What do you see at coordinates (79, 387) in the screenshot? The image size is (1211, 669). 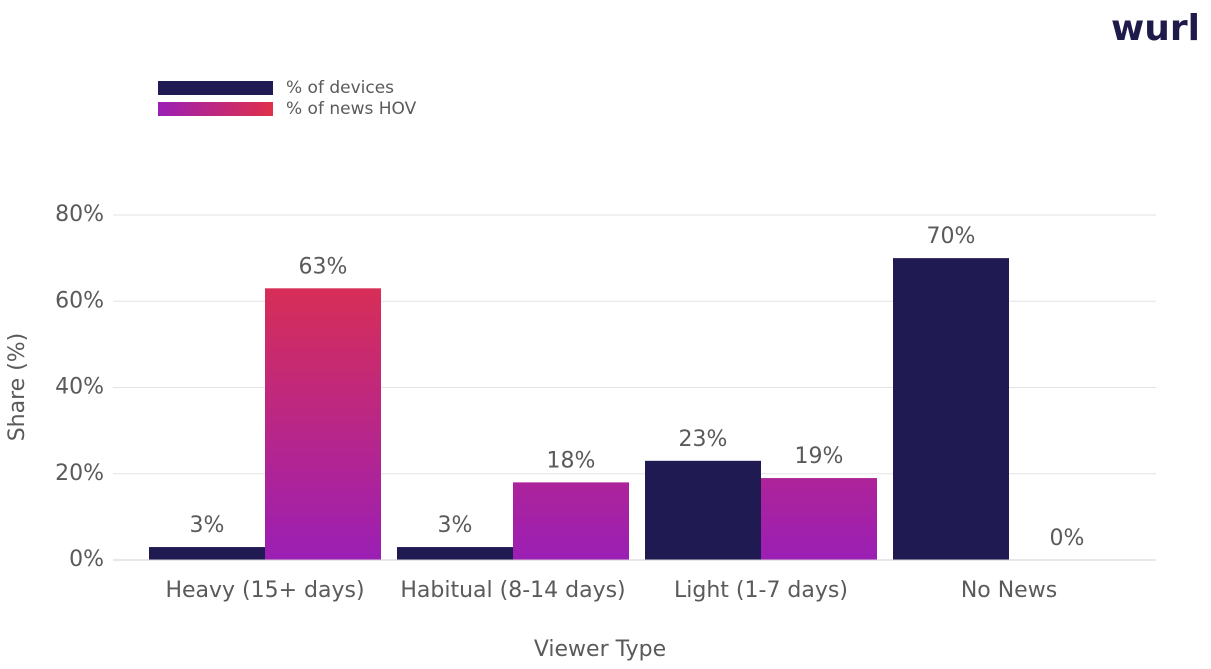 I see `y-tick-label: 40%` at bounding box center [79, 387].